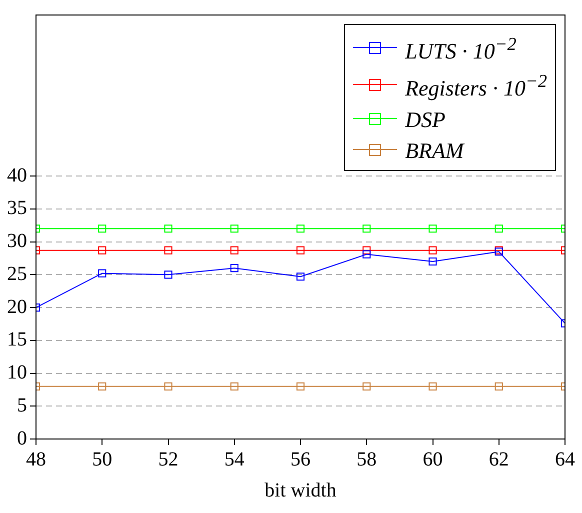 This screenshot has height=513, width=582. I want to click on legend-label: DSP, so click(425, 120).